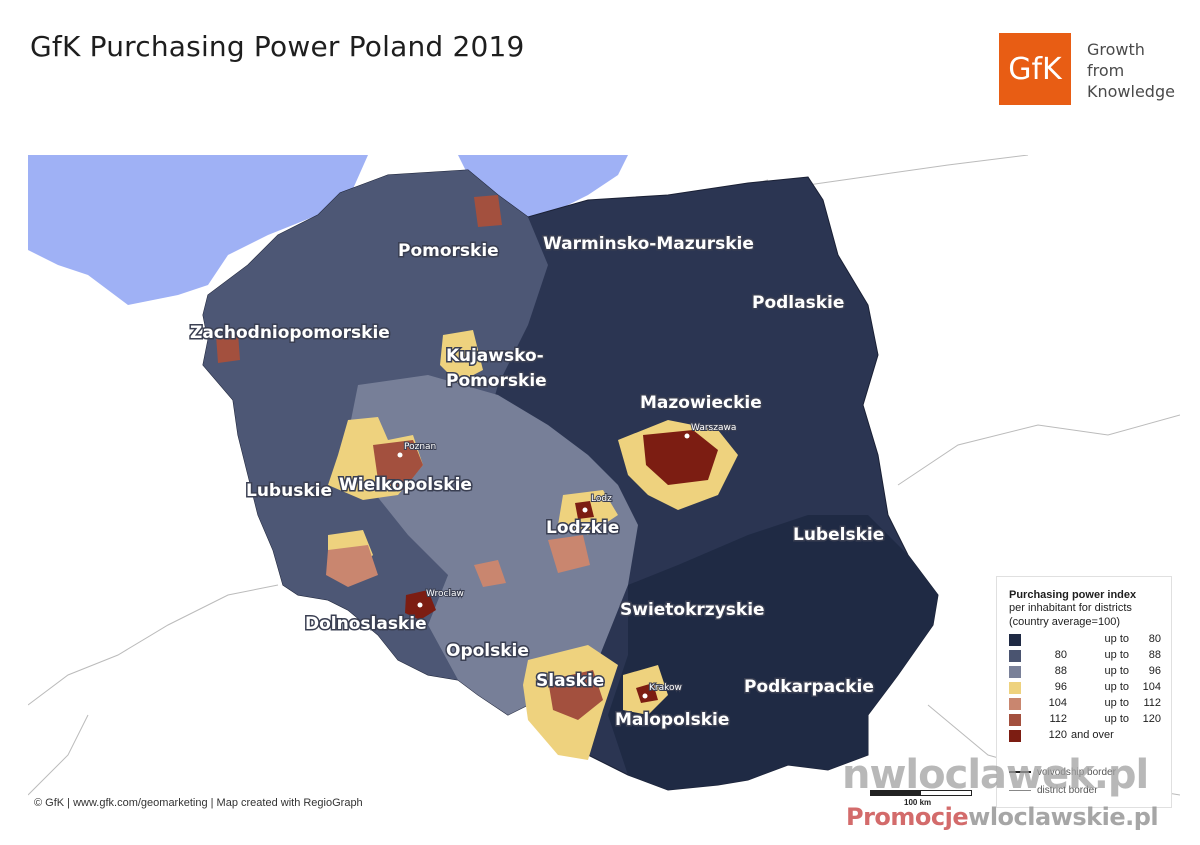  I want to click on city-marker-krakow, so click(645, 696).